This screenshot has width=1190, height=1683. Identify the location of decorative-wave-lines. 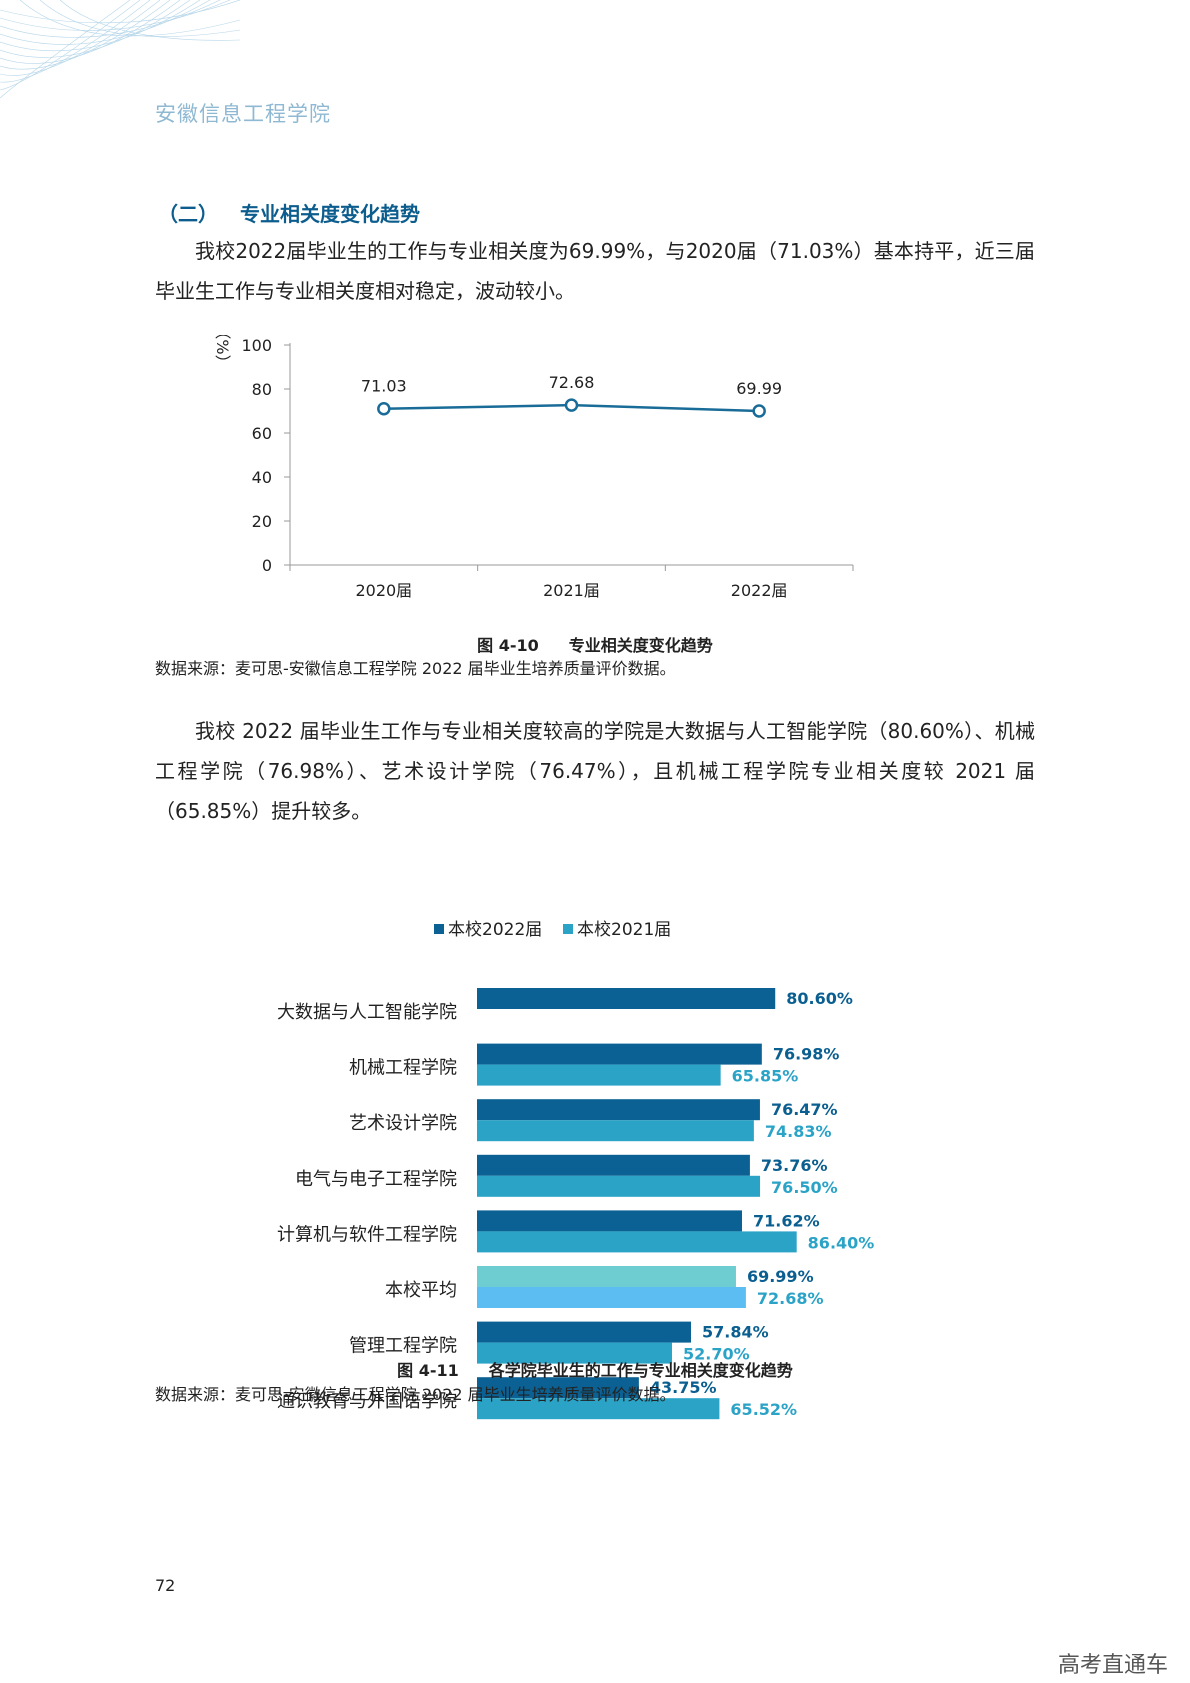
(120, 49).